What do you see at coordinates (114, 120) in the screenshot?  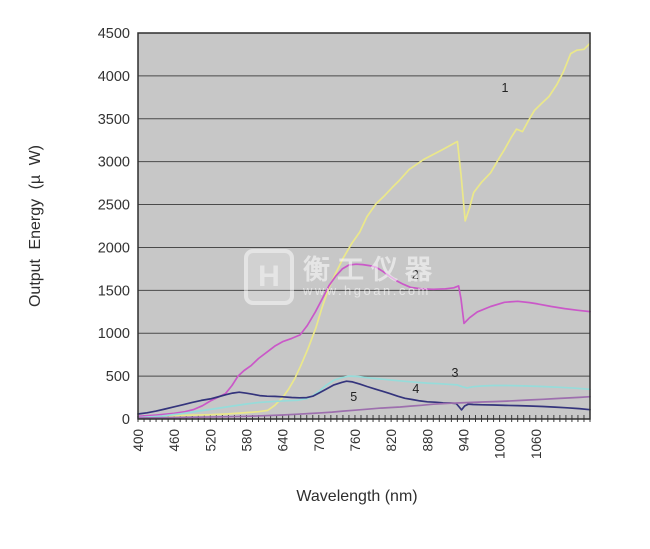 I see `y-tick-label-3500: 3500` at bounding box center [114, 120].